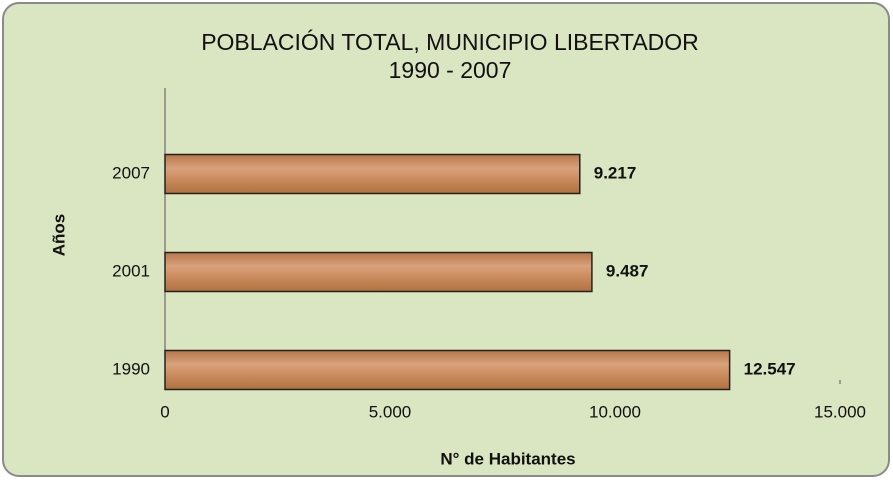 This screenshot has width=893, height=480. I want to click on y-tick-label: 2007, so click(131, 172).